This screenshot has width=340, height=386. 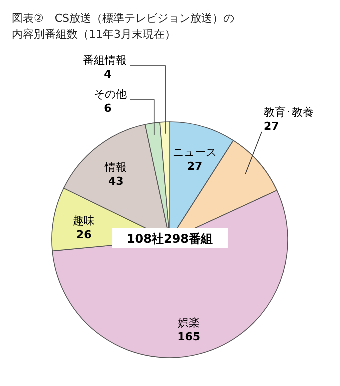 What do you see at coordinates (123, 18) in the screenshot?
I see `chart-title: 図表② CS放送（標準テレビジョン放送）の` at bounding box center [123, 18].